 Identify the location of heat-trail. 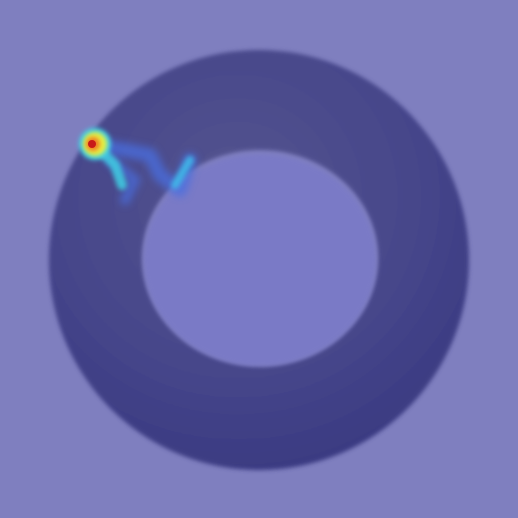
(138, 166).